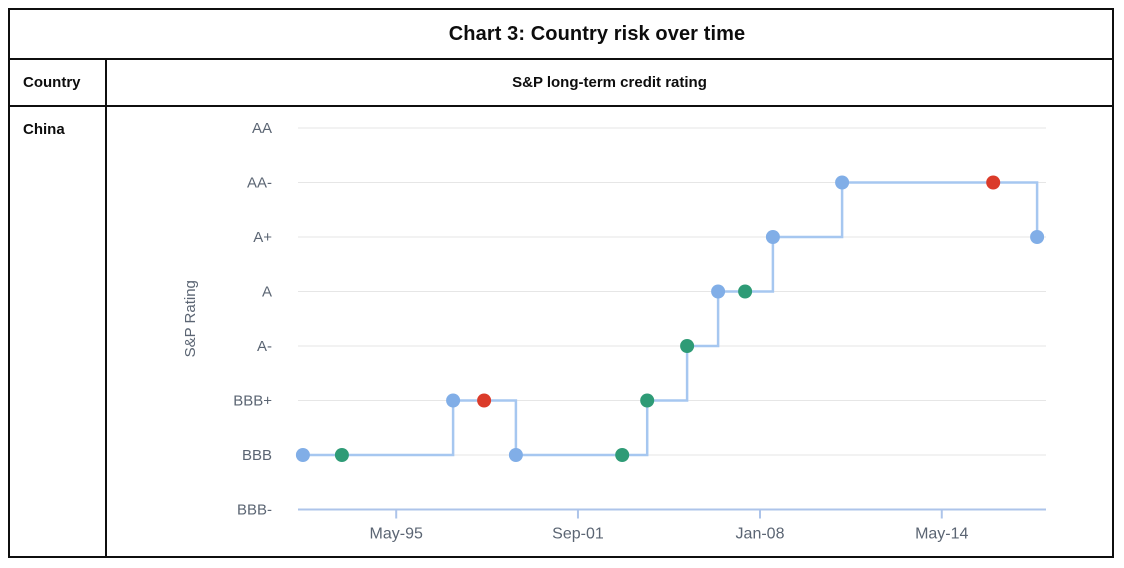  What do you see at coordinates (396, 534) in the screenshot?
I see `x-axis-label: May-95` at bounding box center [396, 534].